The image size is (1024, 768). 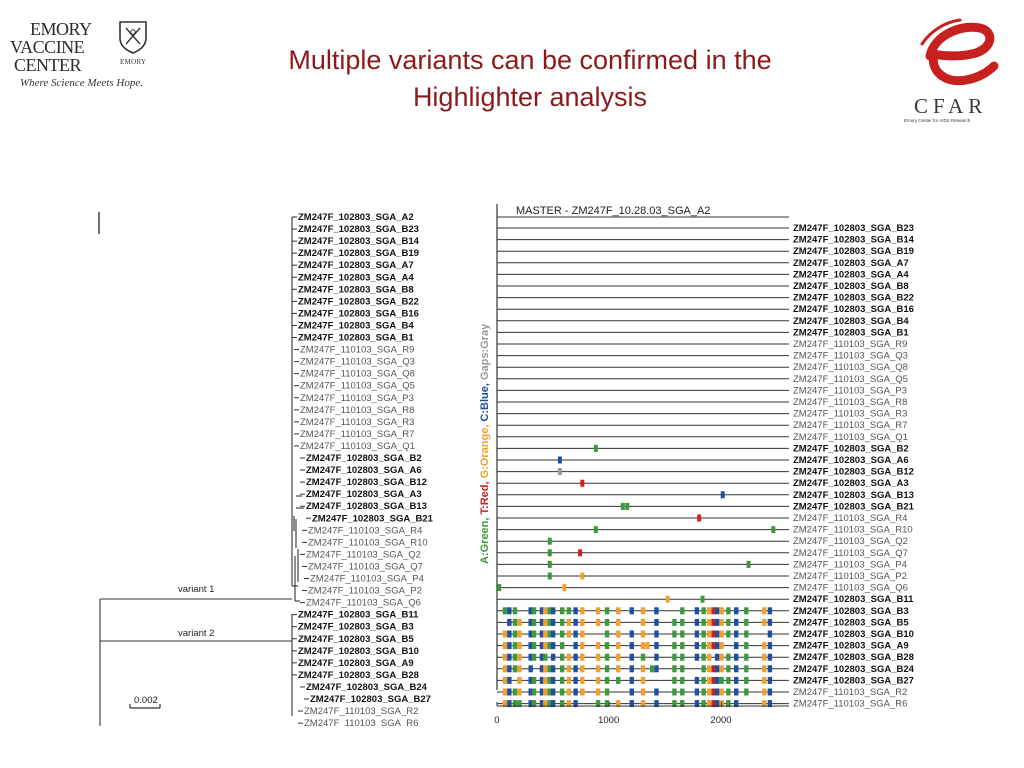 What do you see at coordinates (959, 69) in the screenshot?
I see `cfar-logo: CFAR Emory Center for AIDS Research` at bounding box center [959, 69].